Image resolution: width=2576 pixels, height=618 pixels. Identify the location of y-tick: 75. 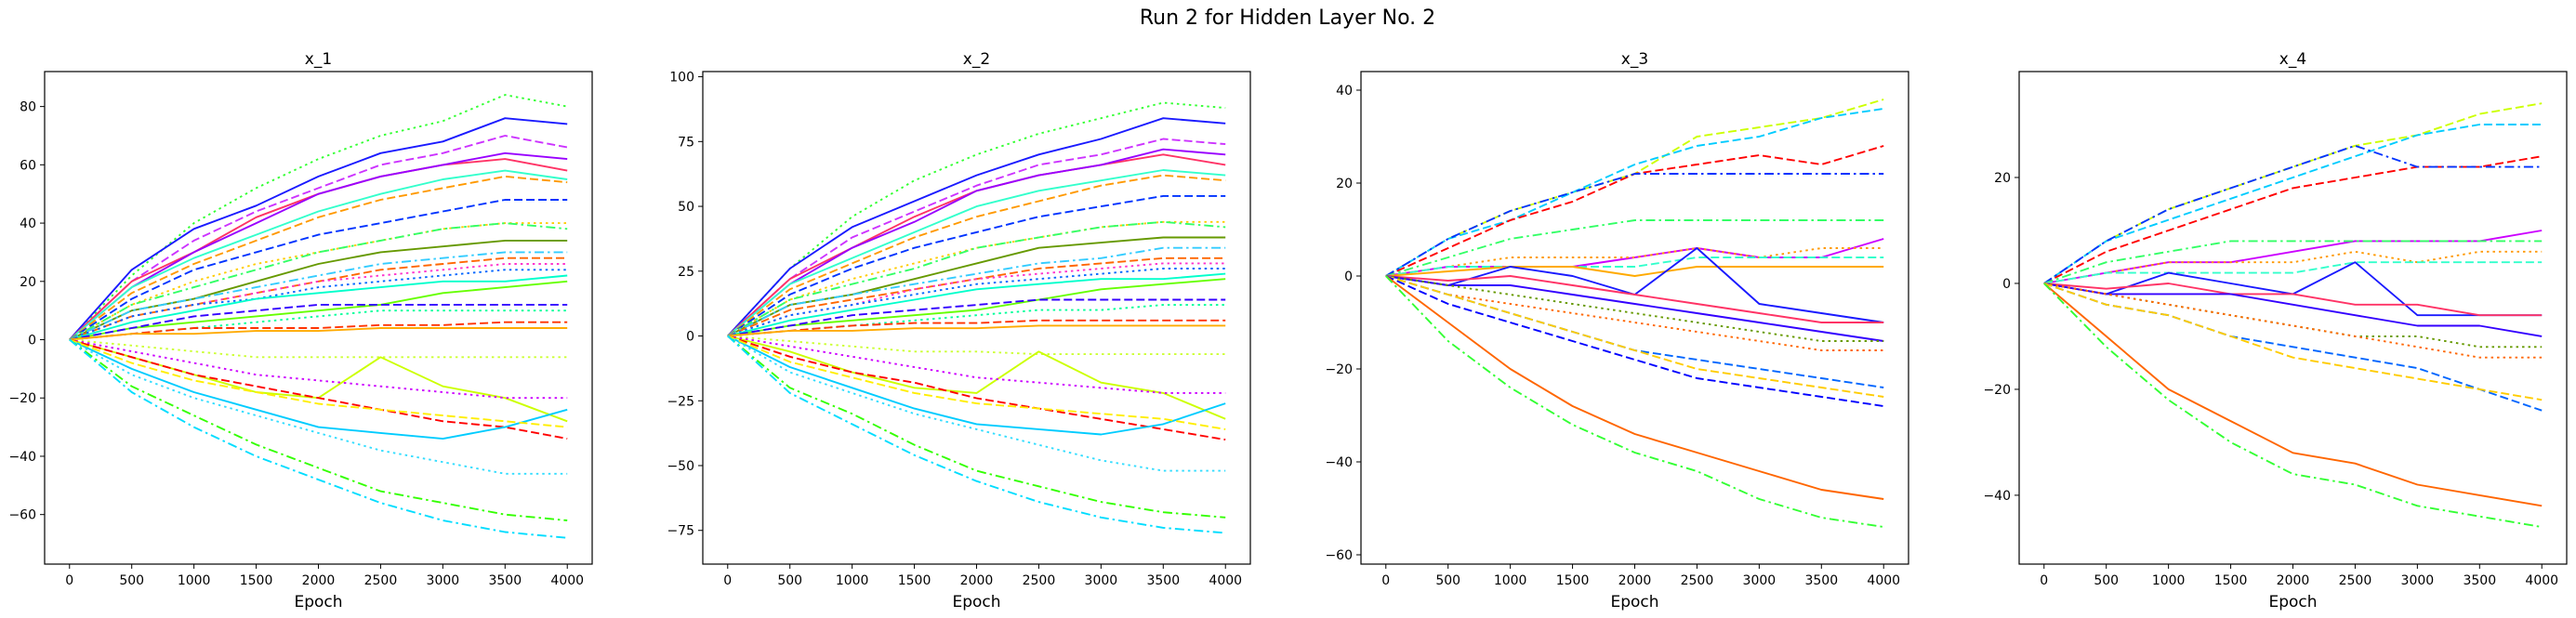
(690, 142).